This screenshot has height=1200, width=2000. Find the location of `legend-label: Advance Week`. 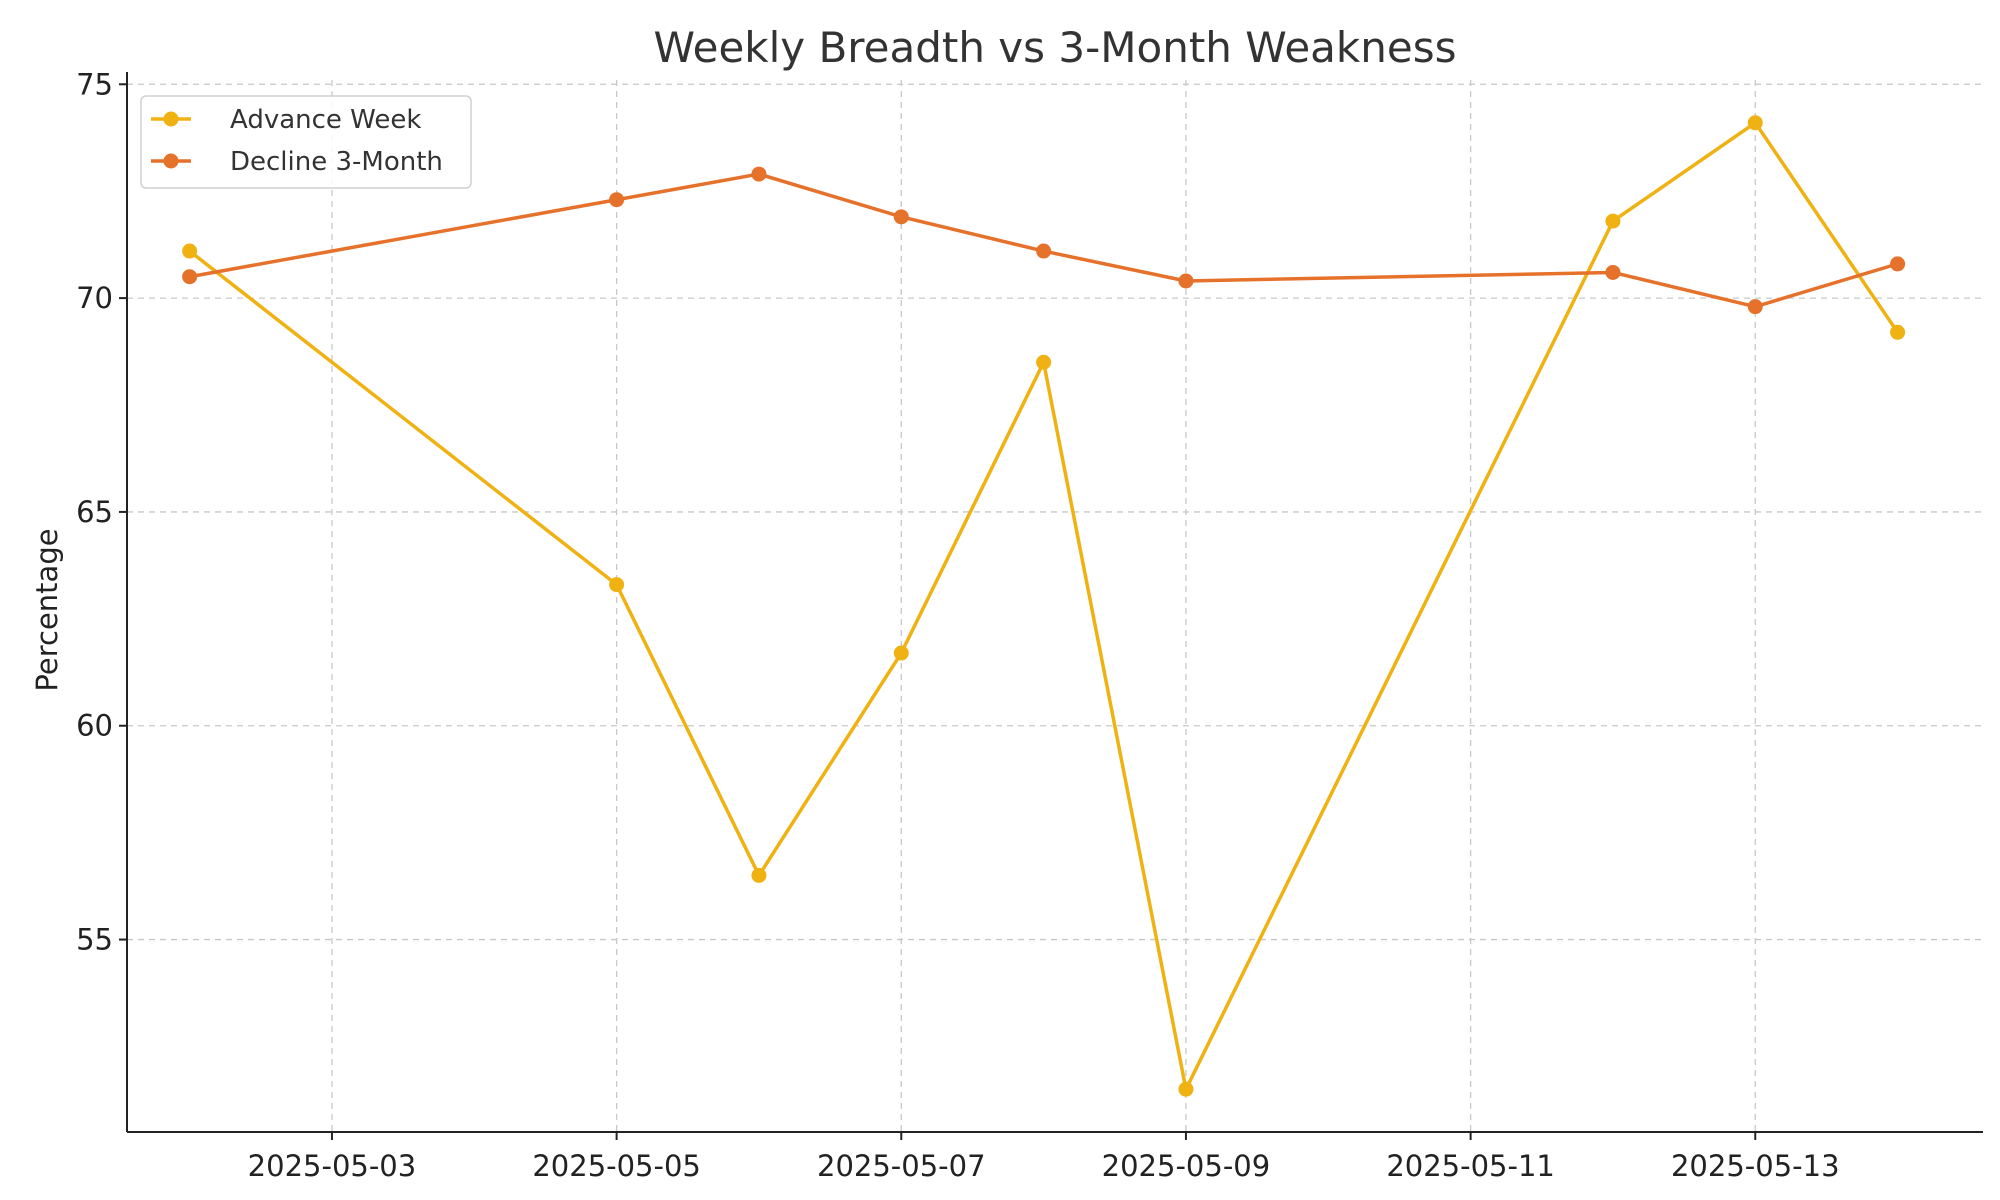

legend-label: Advance Week is located at coordinates (325, 120).